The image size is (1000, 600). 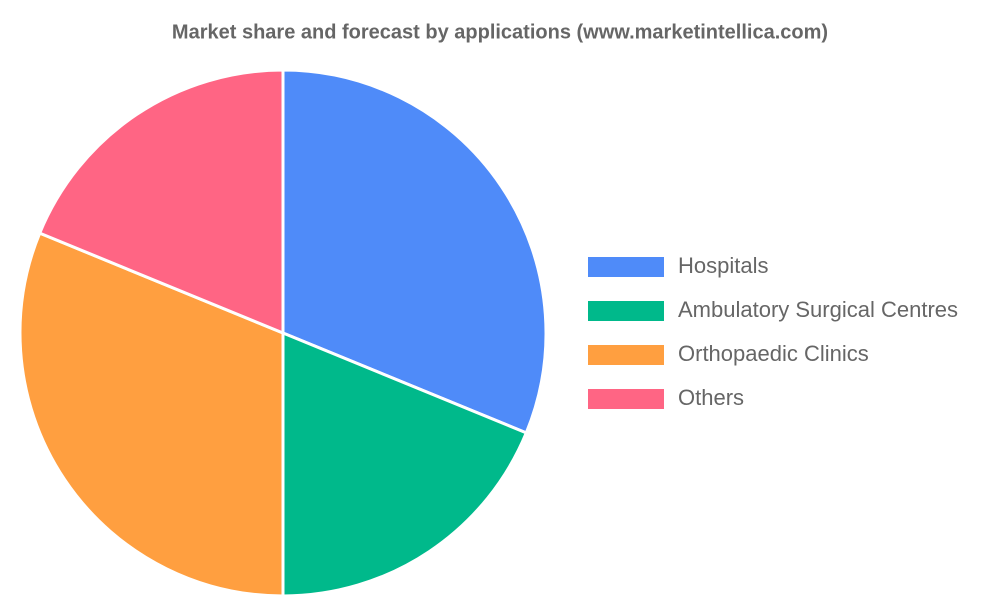 I want to click on legend-label: Others, so click(x=711, y=397).